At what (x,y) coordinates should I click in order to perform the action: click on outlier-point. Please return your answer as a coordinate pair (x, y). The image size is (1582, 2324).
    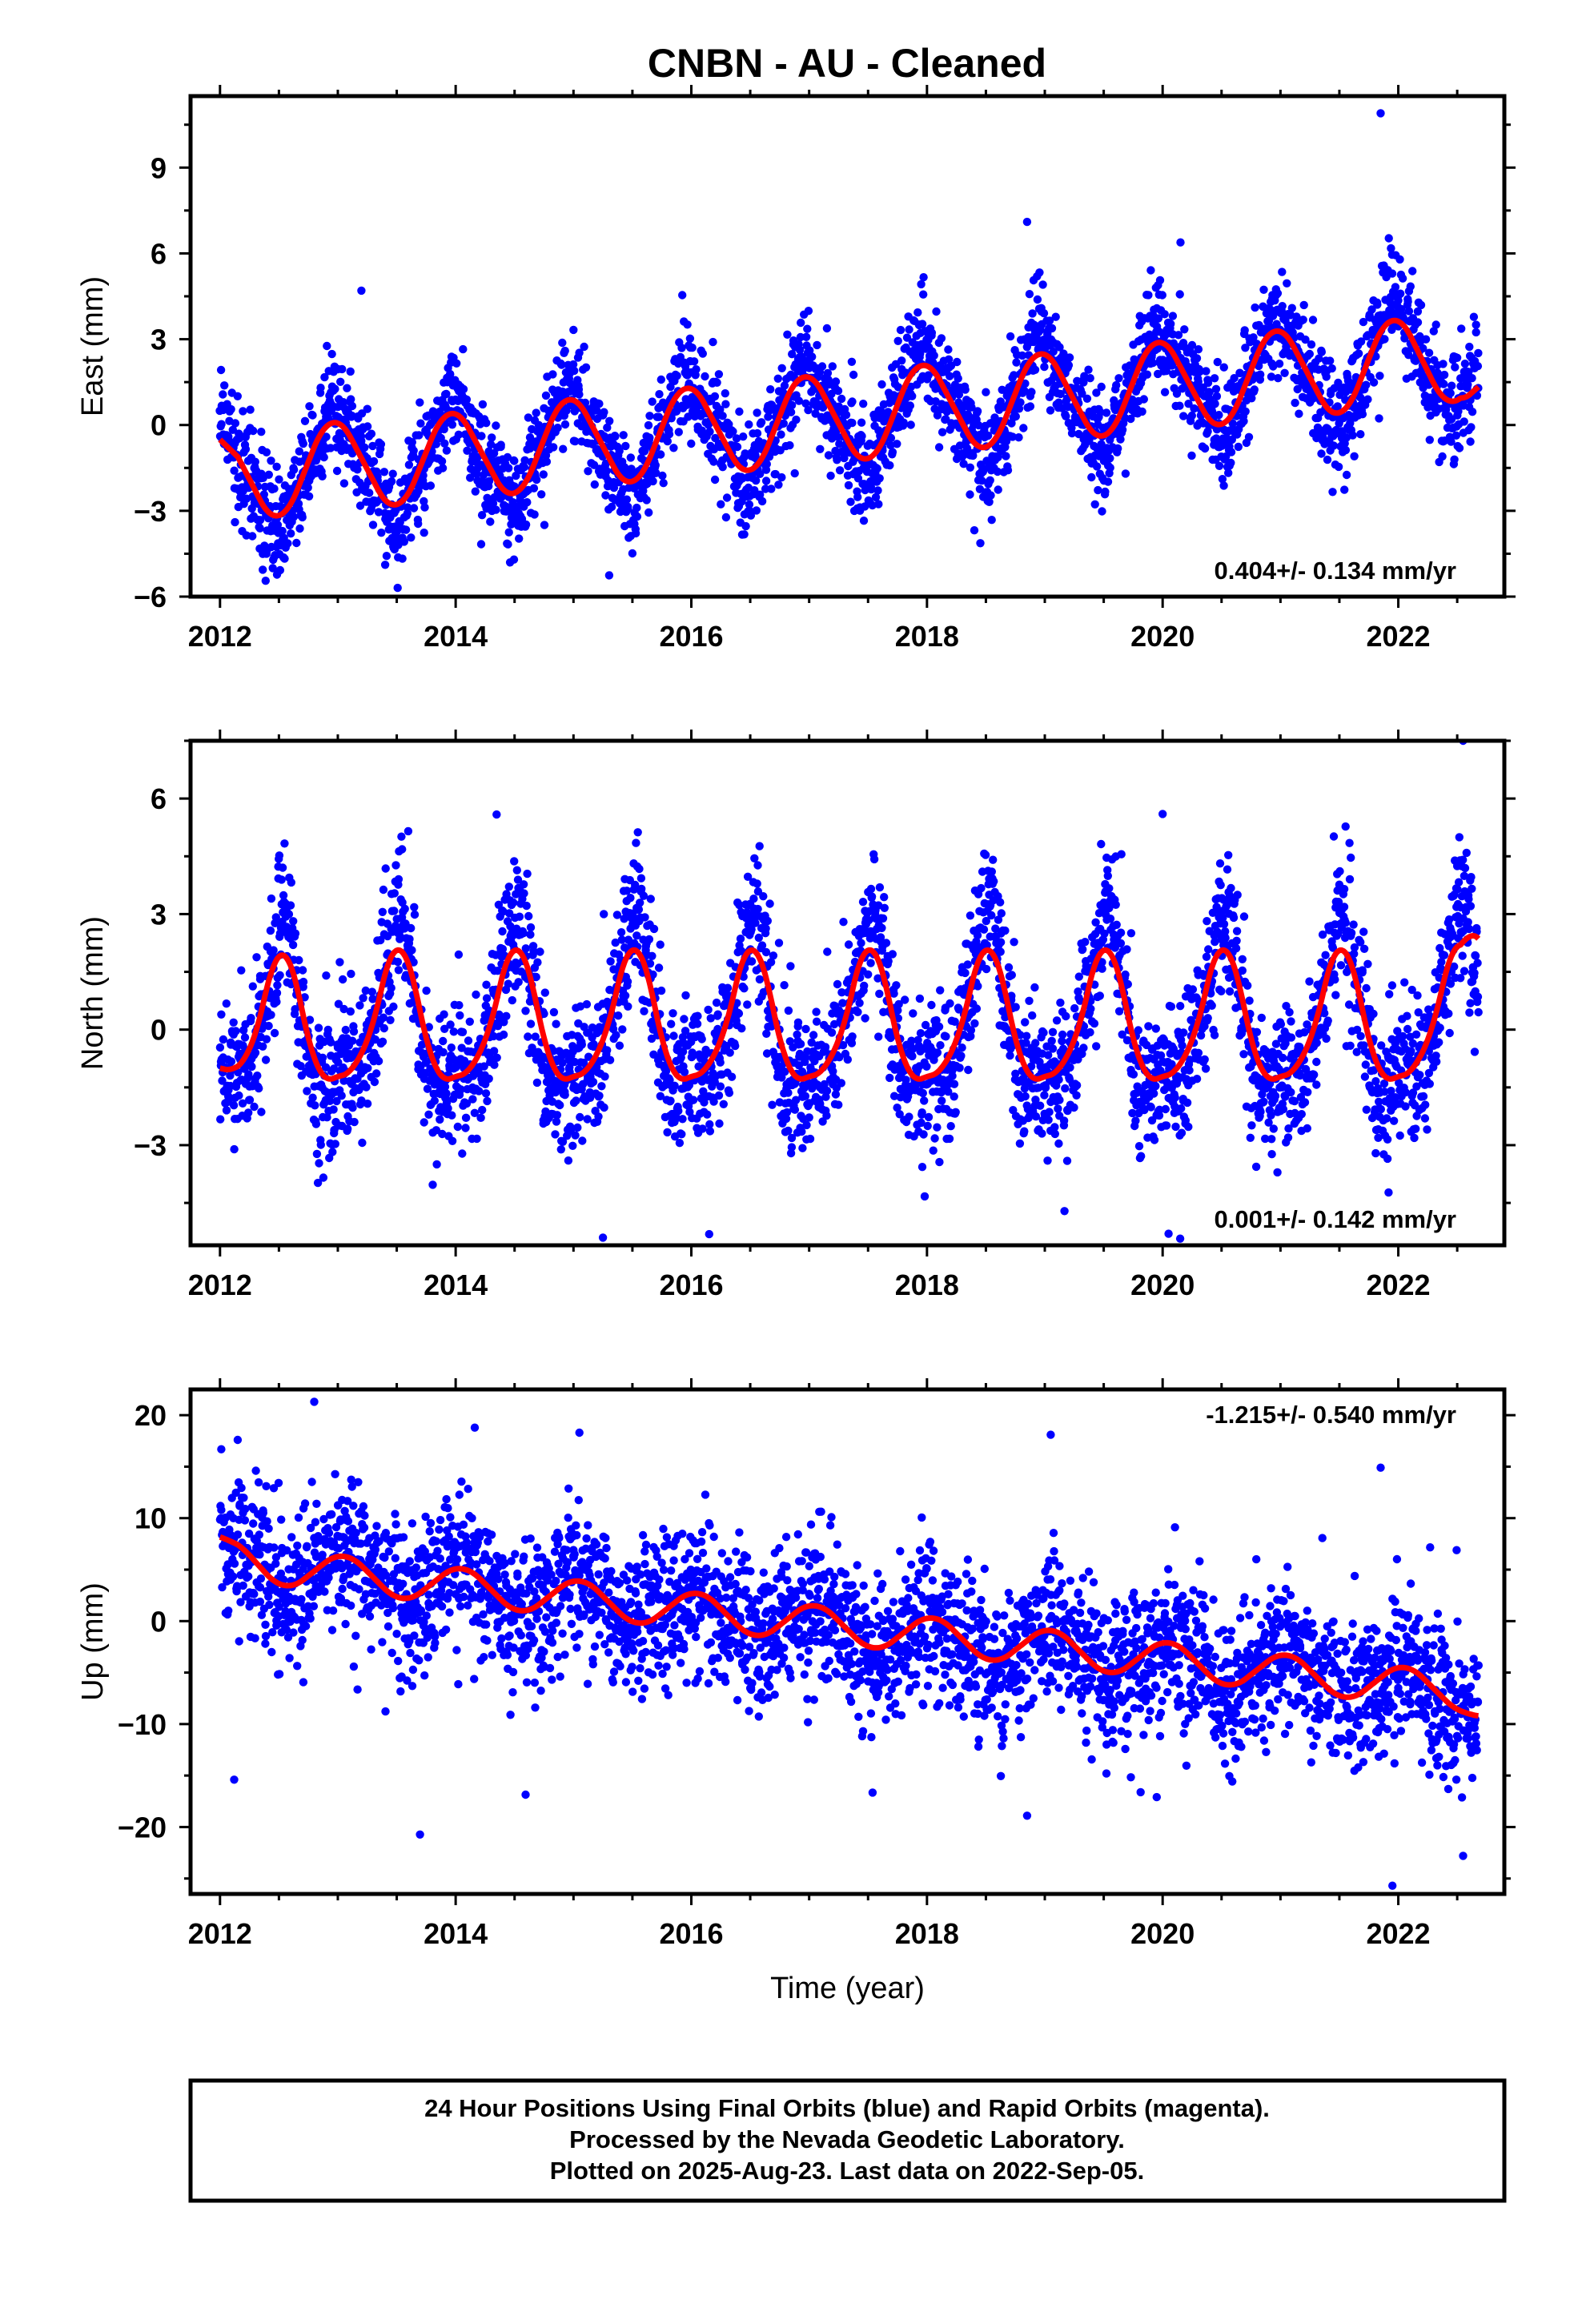
    Looking at the image, I should click on (1027, 222).